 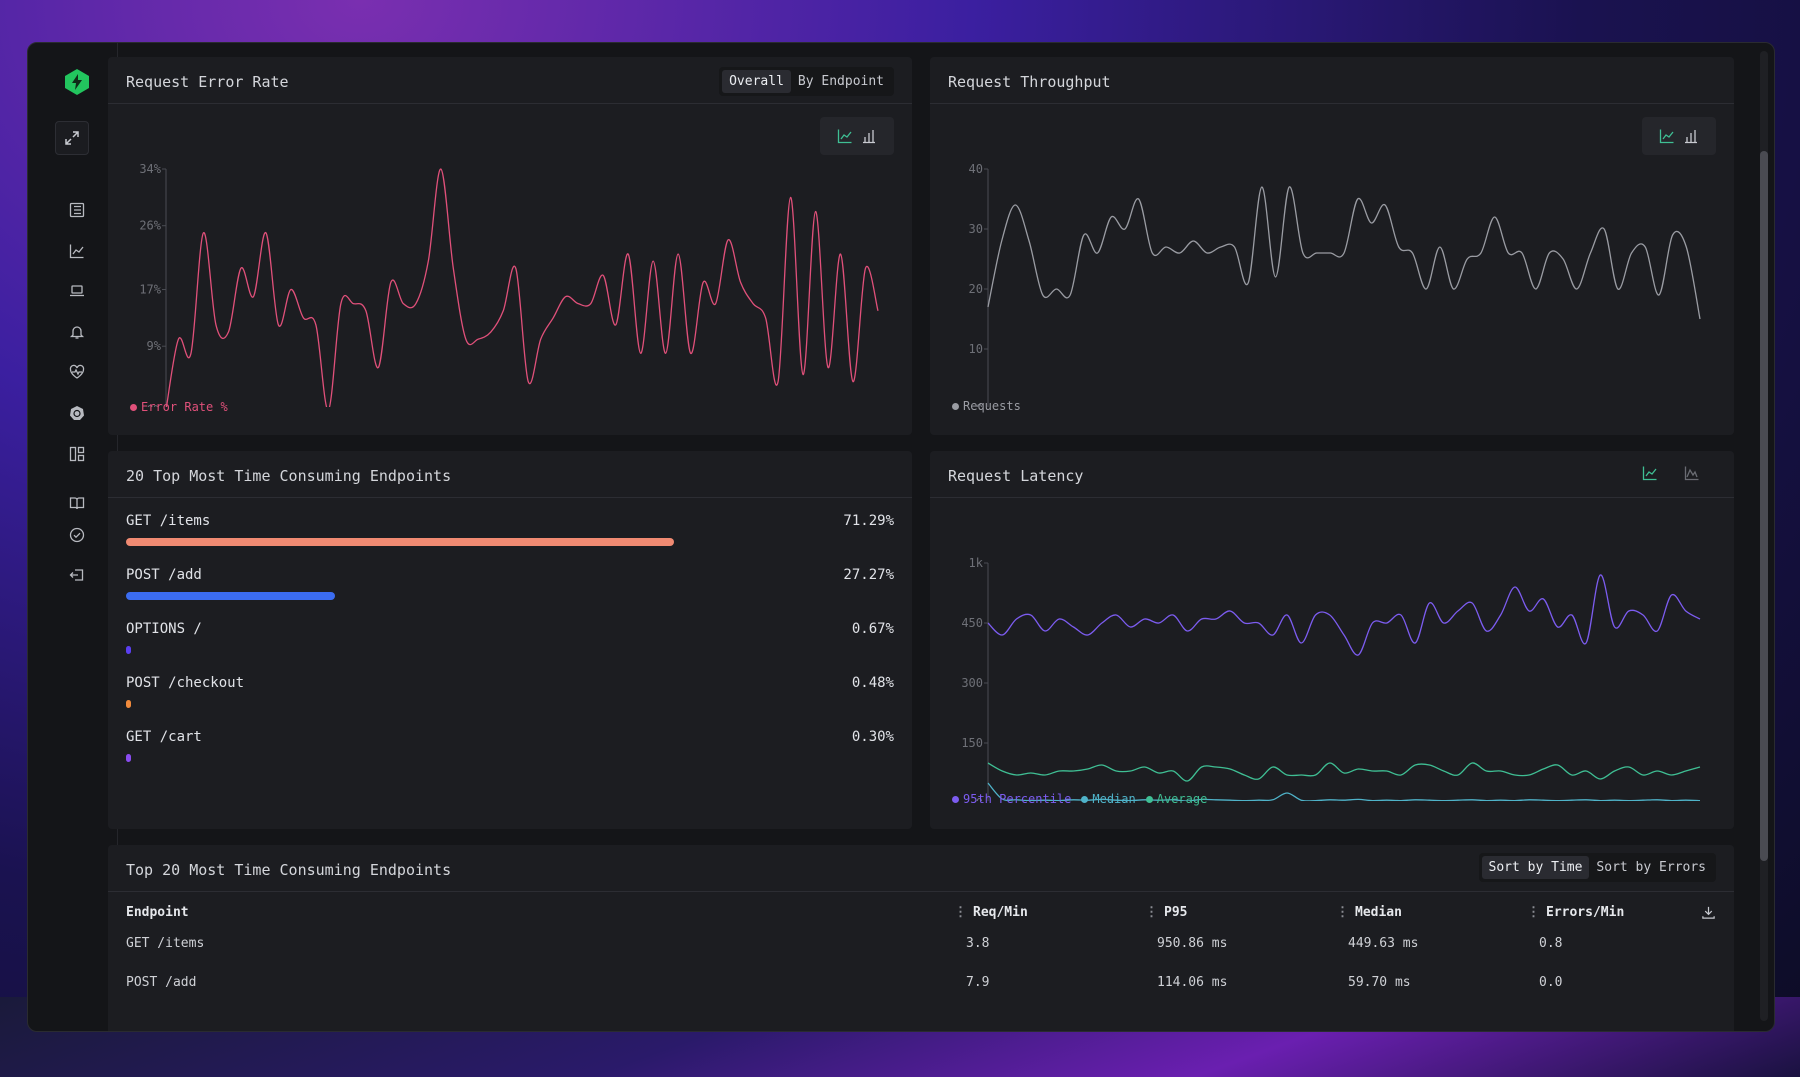 What do you see at coordinates (150, 290) in the screenshot?
I see `y-tick-label: 17%` at bounding box center [150, 290].